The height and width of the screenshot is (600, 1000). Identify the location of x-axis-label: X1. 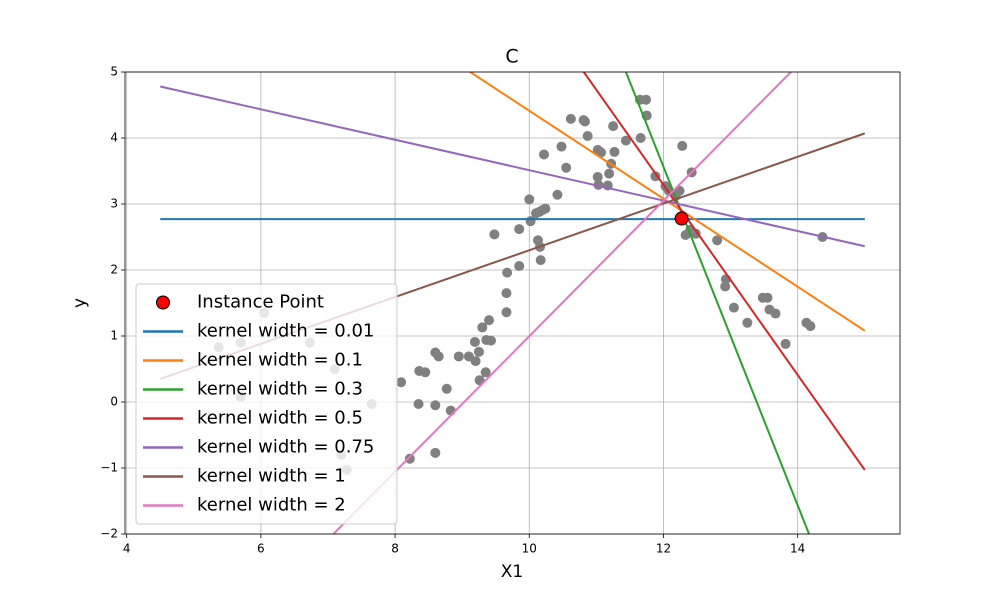
(512, 572).